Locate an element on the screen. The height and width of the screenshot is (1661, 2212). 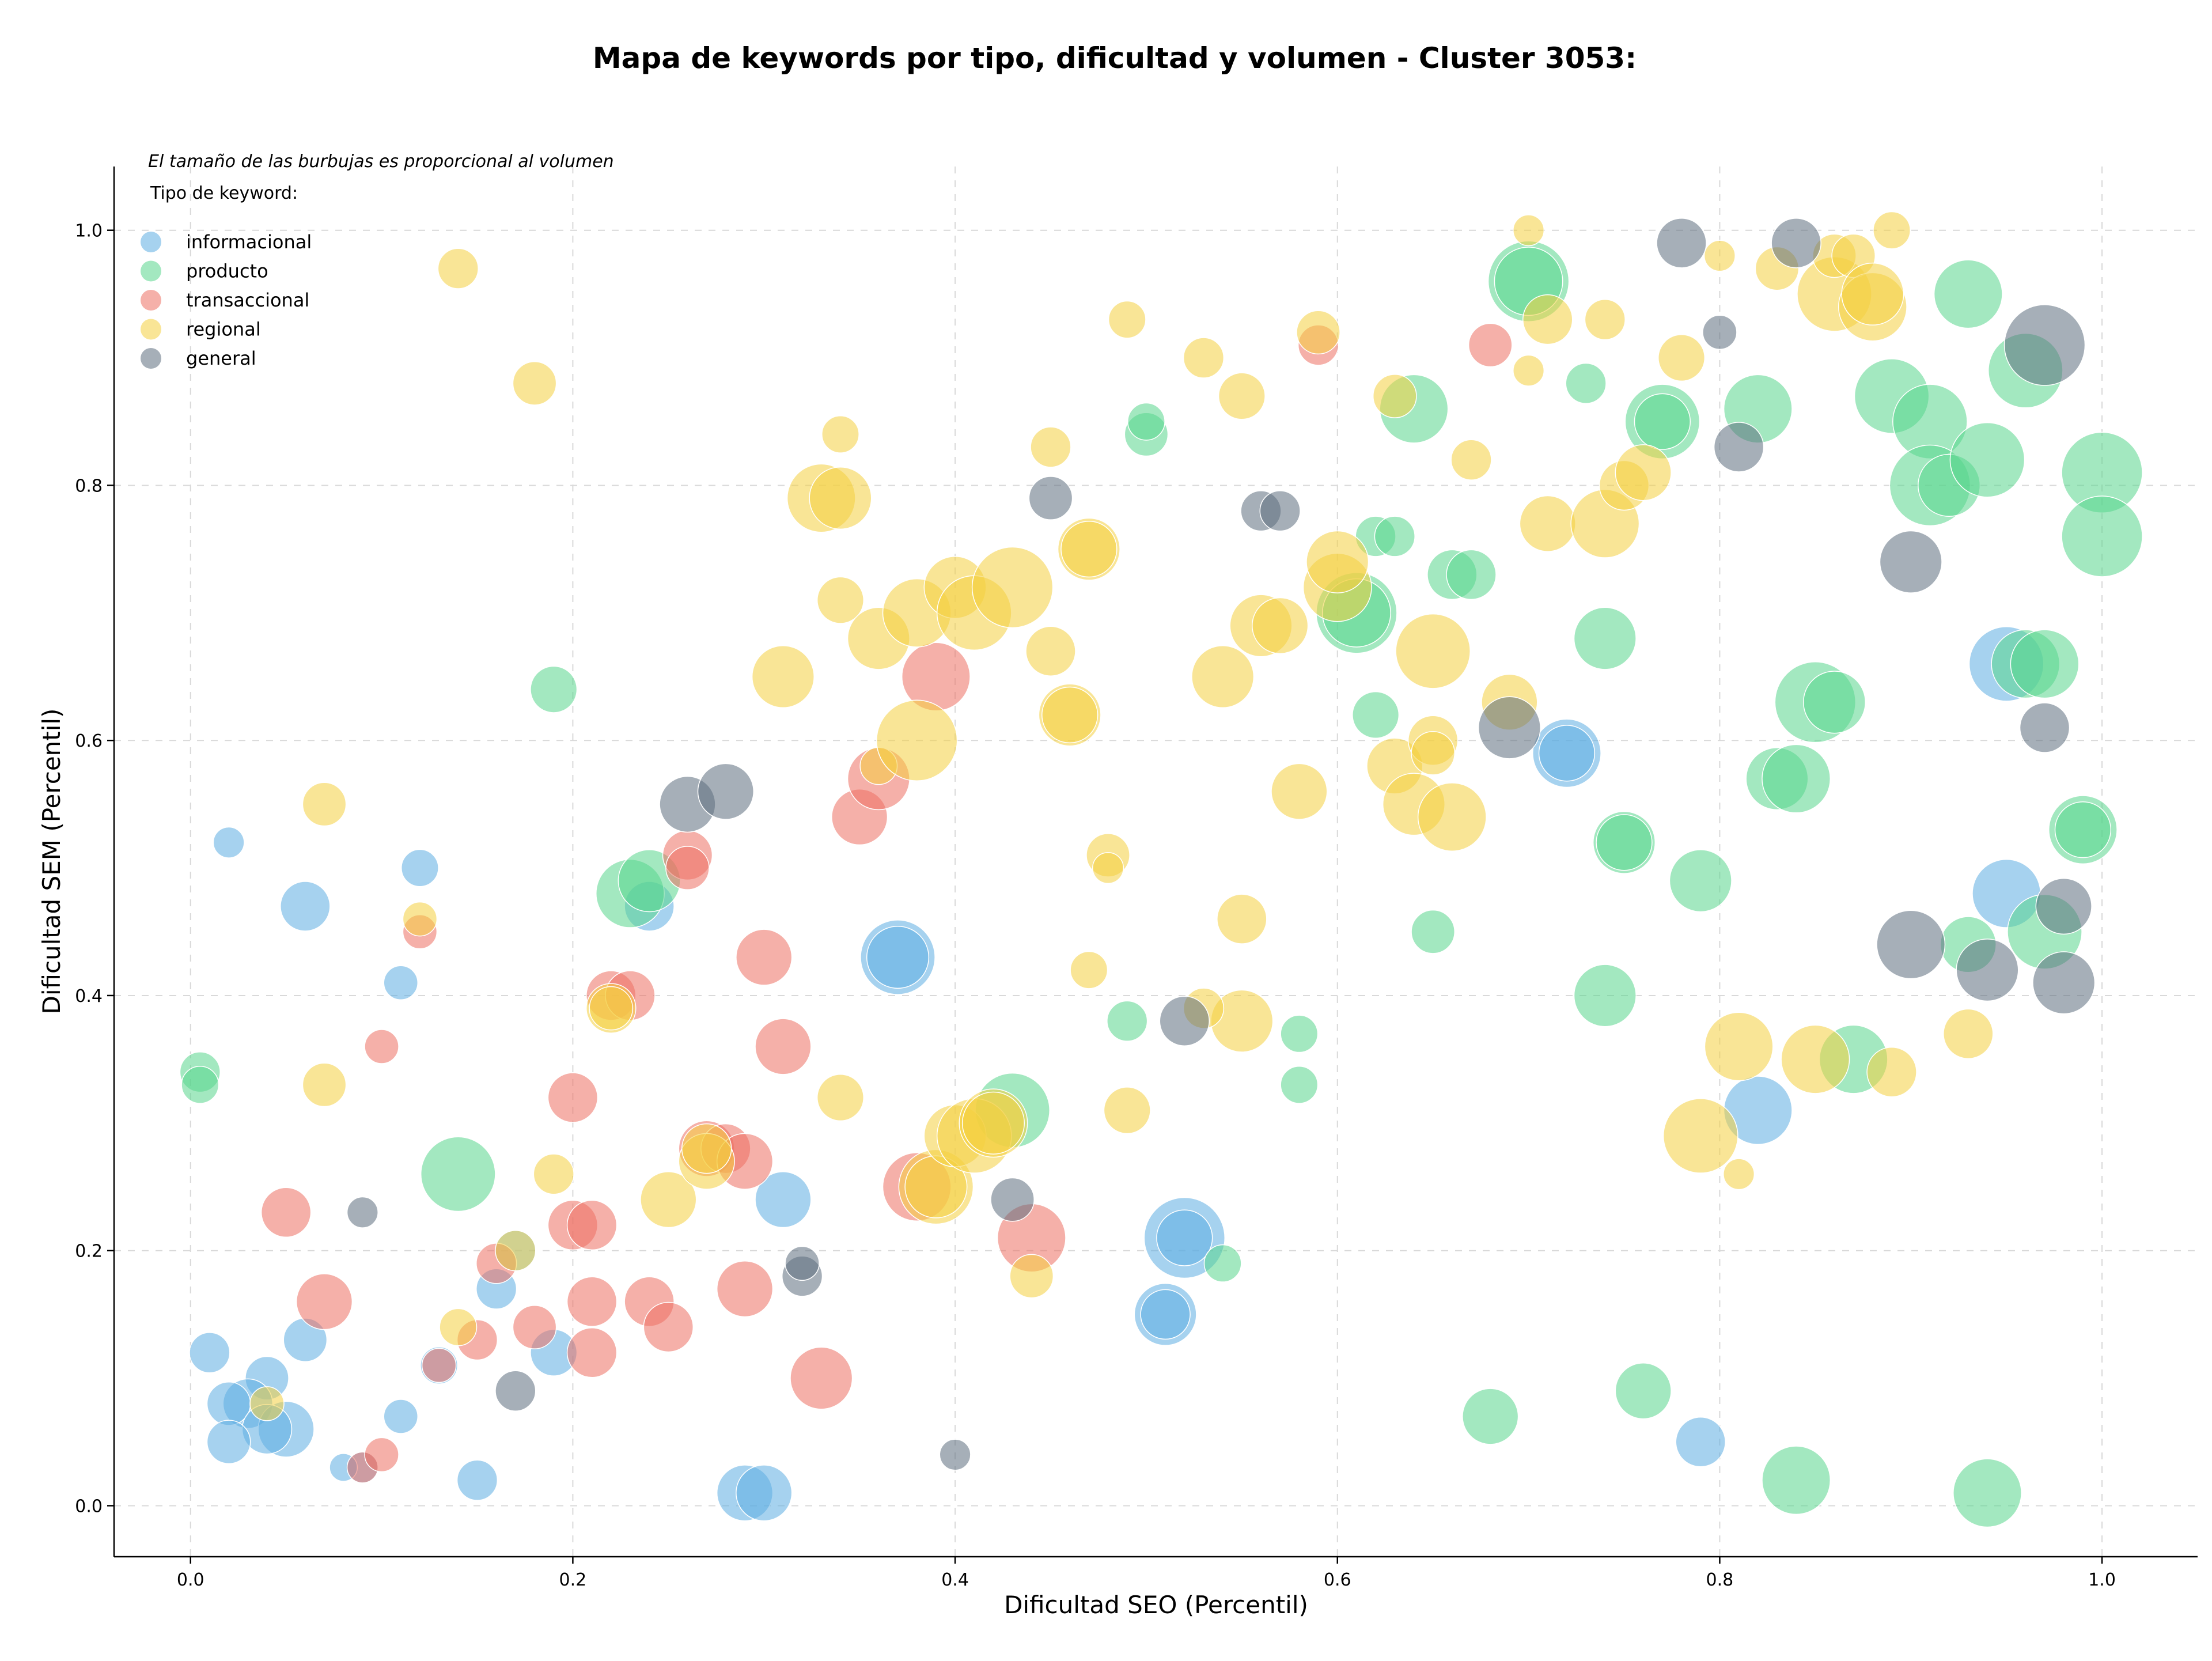
legend-title: Tipo de keyword: is located at coordinates (224, 193).